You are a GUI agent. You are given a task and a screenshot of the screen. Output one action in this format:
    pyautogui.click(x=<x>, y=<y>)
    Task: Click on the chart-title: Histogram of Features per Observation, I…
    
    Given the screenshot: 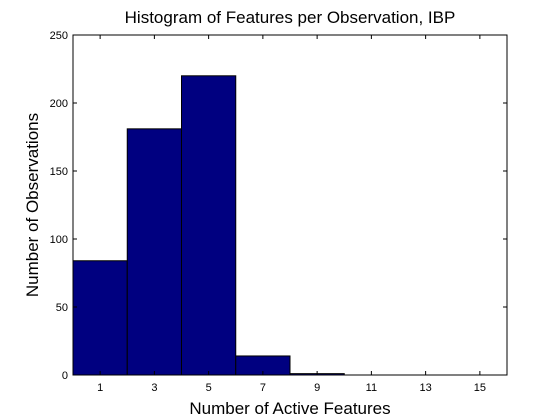 What is the action you would take?
    pyautogui.click(x=290, y=17)
    